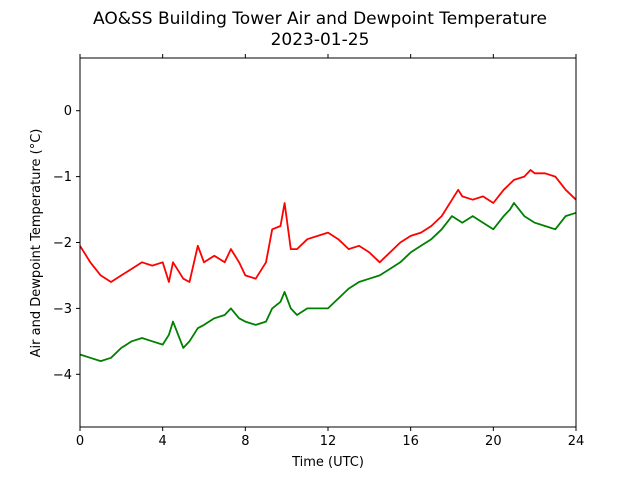  What do you see at coordinates (62, 309) in the screenshot?
I see `y-tick-label-3: −3` at bounding box center [62, 309].